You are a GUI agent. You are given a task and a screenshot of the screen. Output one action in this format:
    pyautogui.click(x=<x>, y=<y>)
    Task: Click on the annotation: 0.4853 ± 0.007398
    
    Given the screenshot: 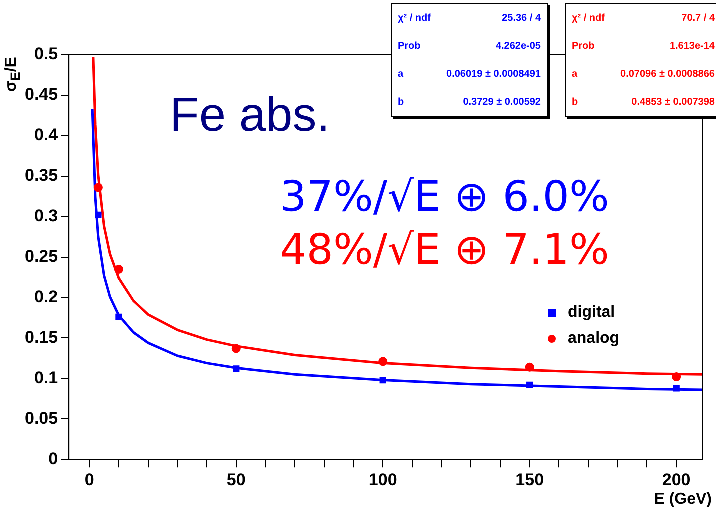 What is the action you would take?
    pyautogui.click(x=673, y=102)
    